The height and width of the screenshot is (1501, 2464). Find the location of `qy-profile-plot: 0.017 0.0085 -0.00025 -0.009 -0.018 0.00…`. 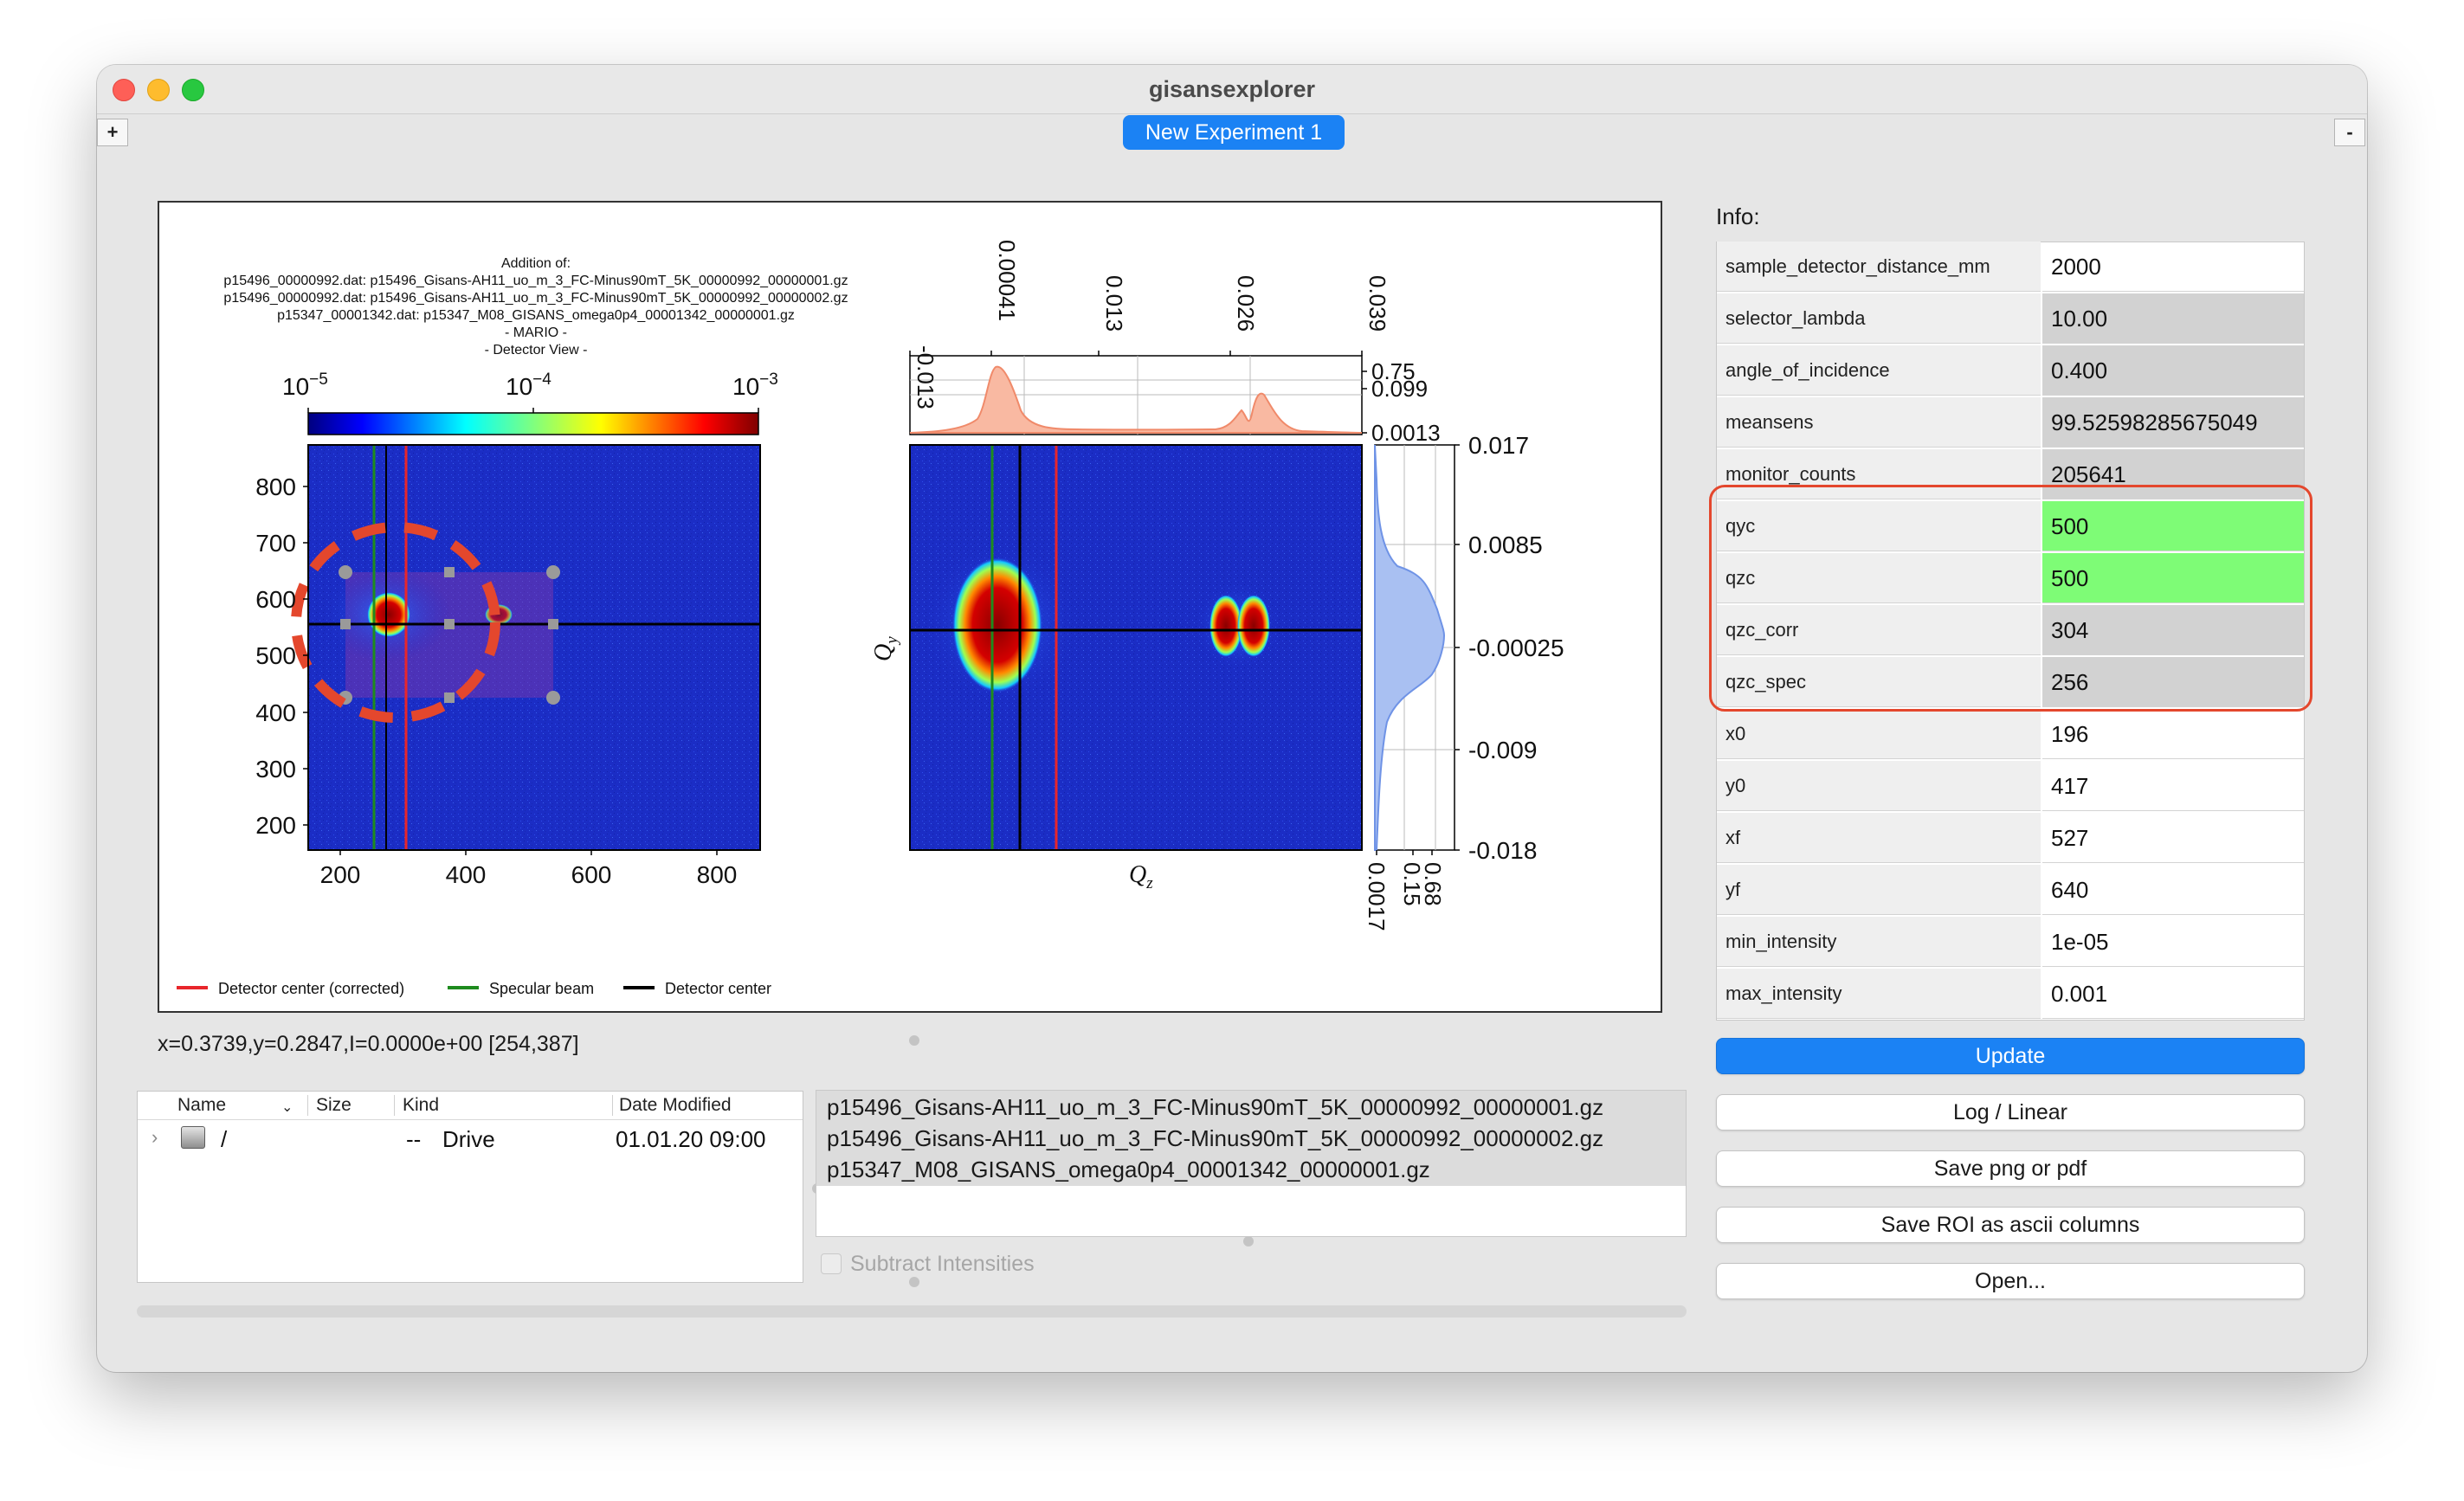

qy-profile-plot: 0.017 0.0085 -0.00025 -0.009 -0.018 0.00… is located at coordinates (1464, 681).